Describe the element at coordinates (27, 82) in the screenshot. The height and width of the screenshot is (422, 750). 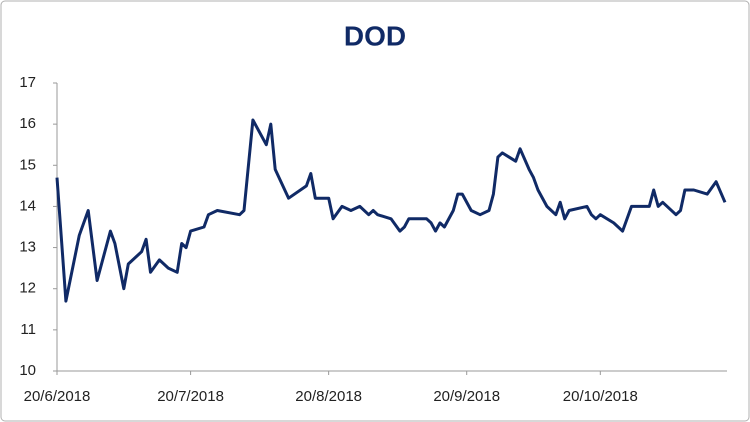
I see `y-tick-label: 17` at that location.